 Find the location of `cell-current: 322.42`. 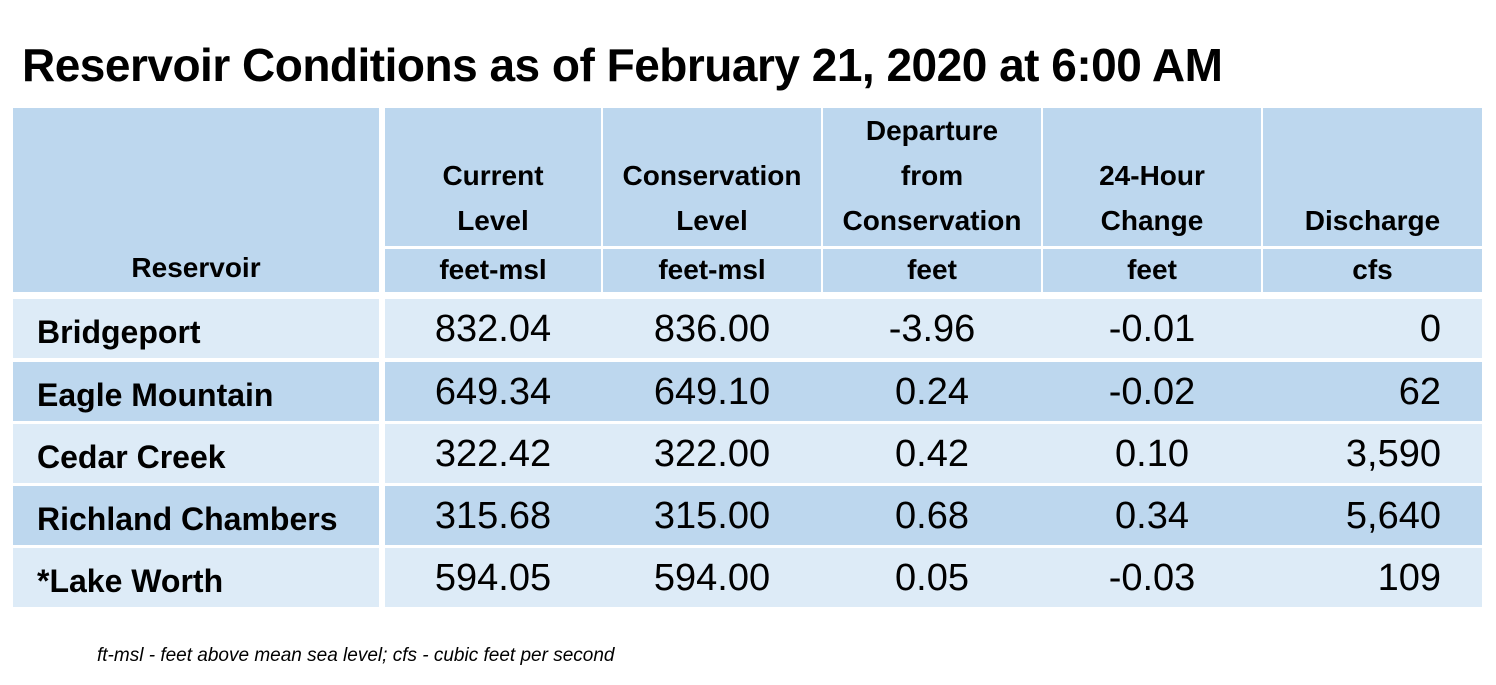

cell-current: 322.42 is located at coordinates (493, 454).